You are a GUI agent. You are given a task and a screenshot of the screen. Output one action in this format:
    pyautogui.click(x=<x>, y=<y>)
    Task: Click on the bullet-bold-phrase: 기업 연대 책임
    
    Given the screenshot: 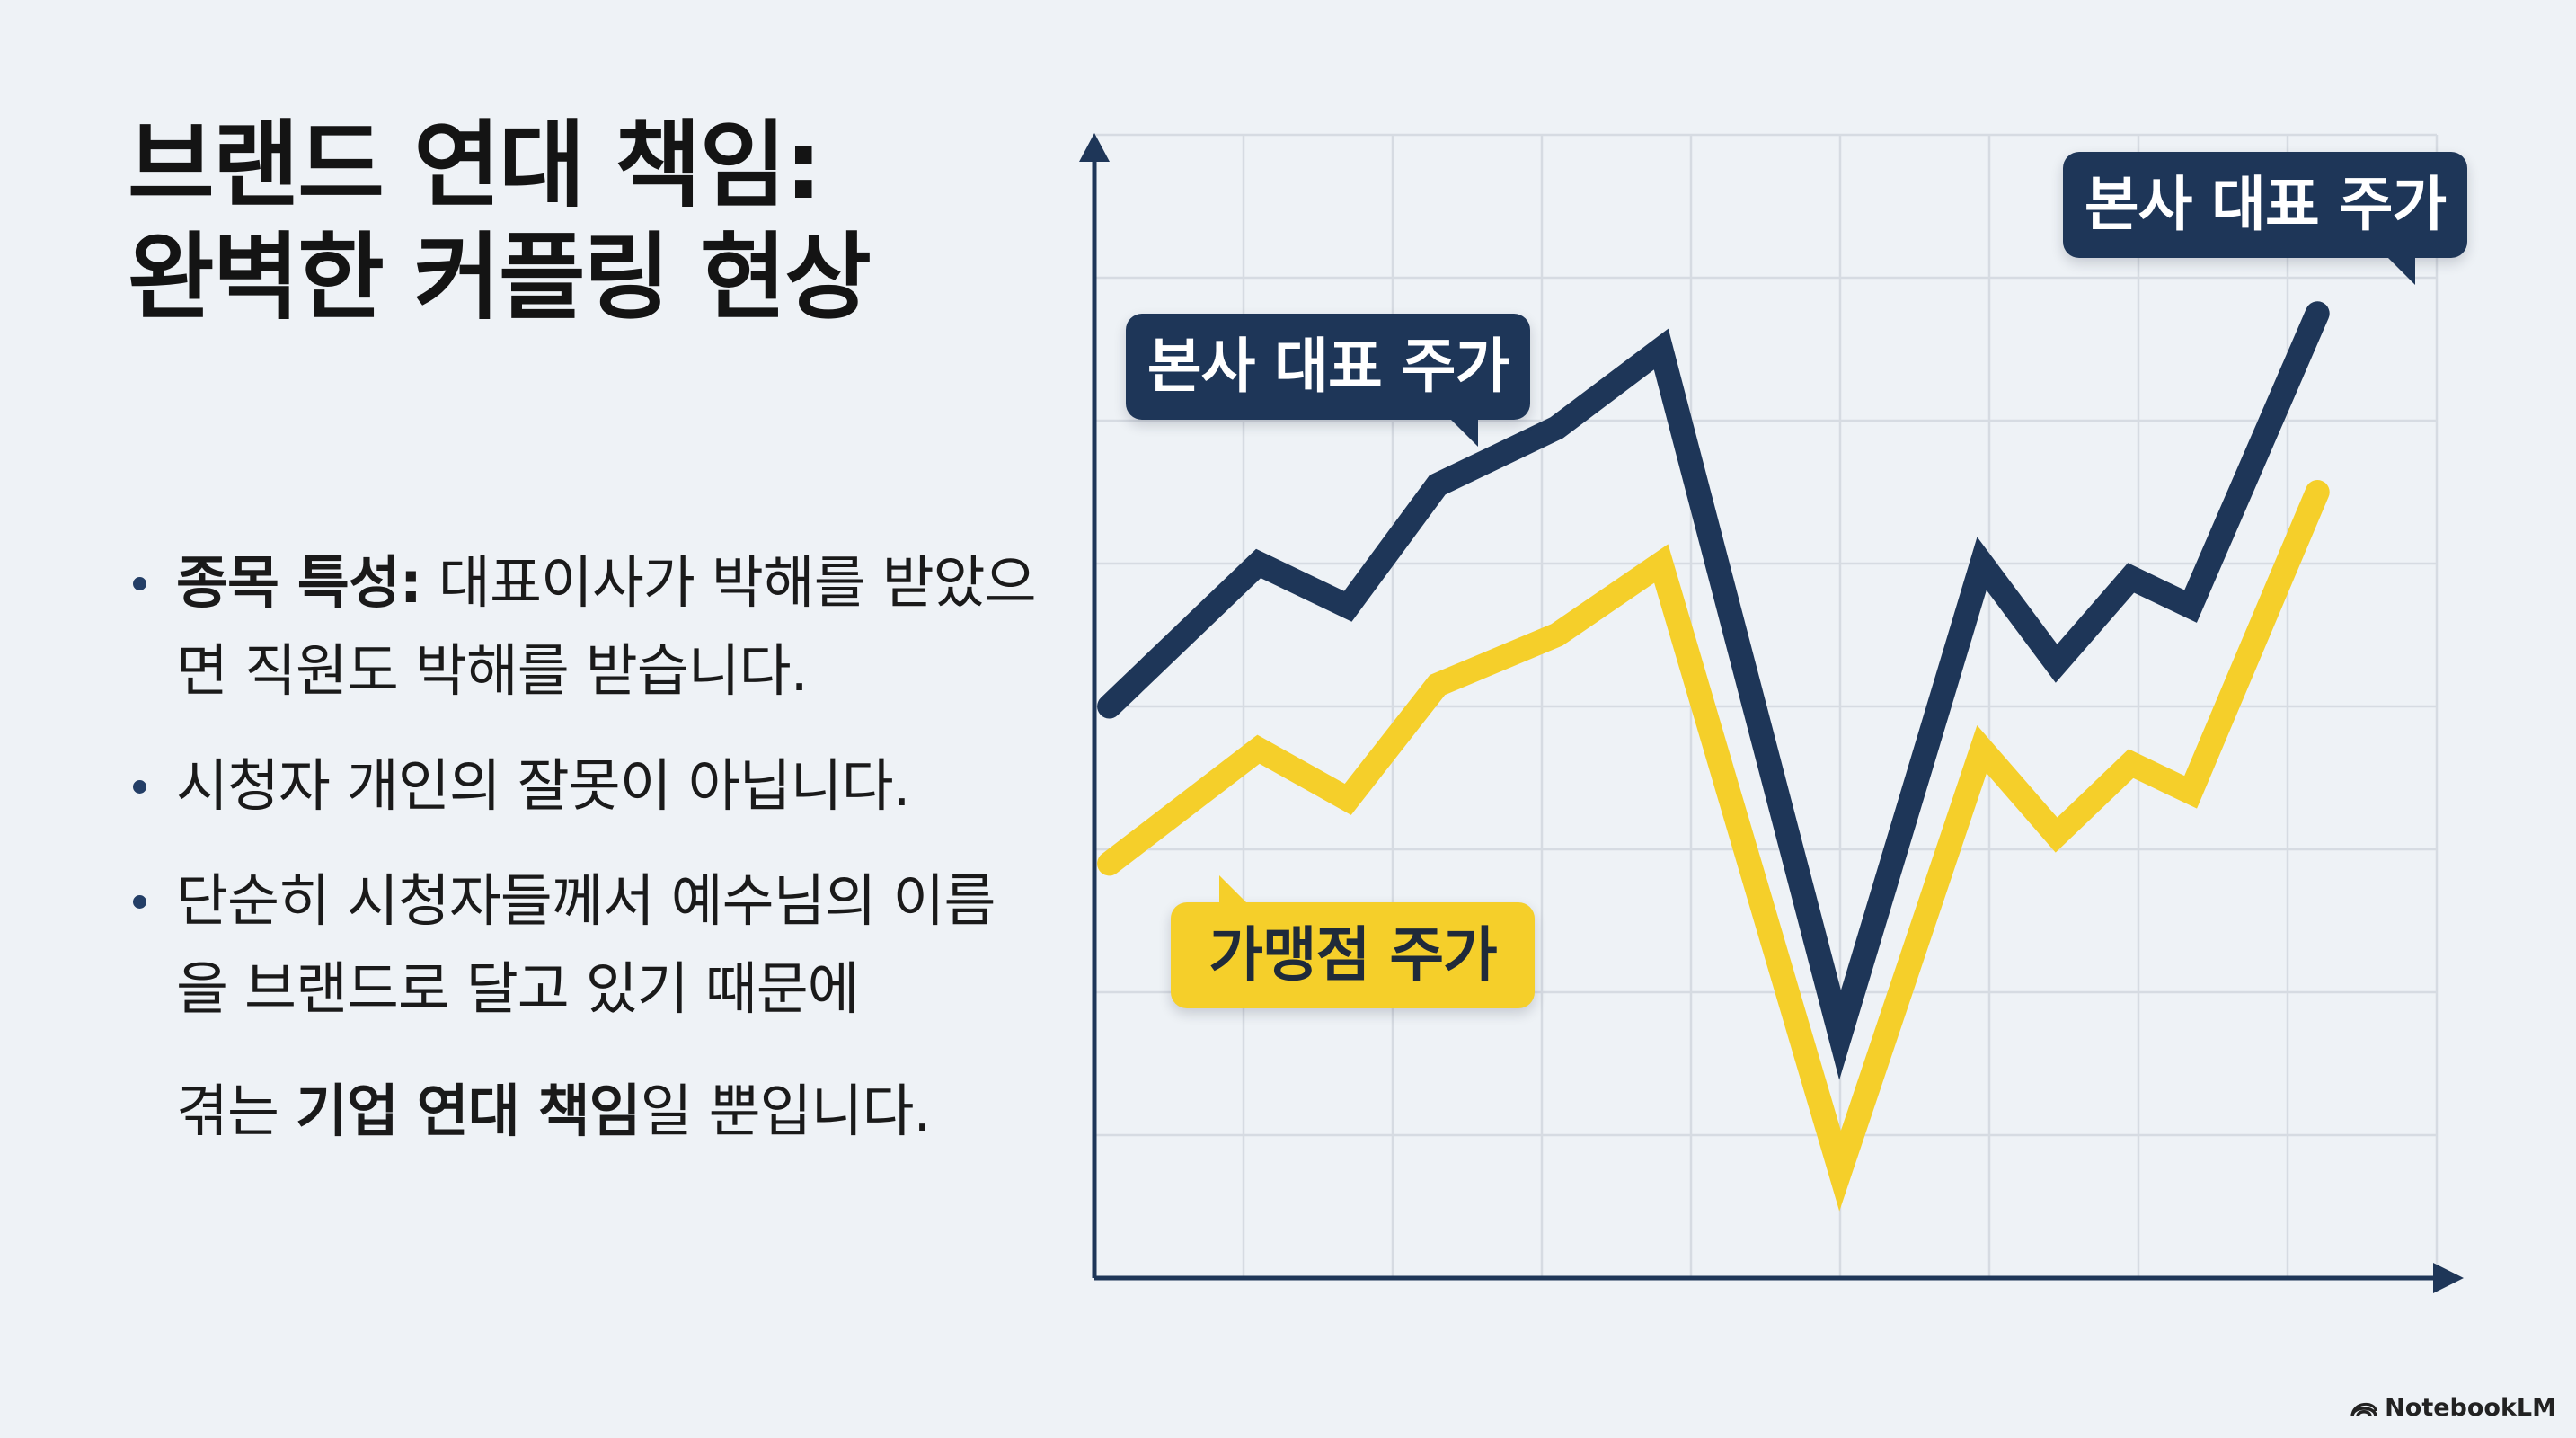 What is the action you would take?
    pyautogui.click(x=468, y=1111)
    